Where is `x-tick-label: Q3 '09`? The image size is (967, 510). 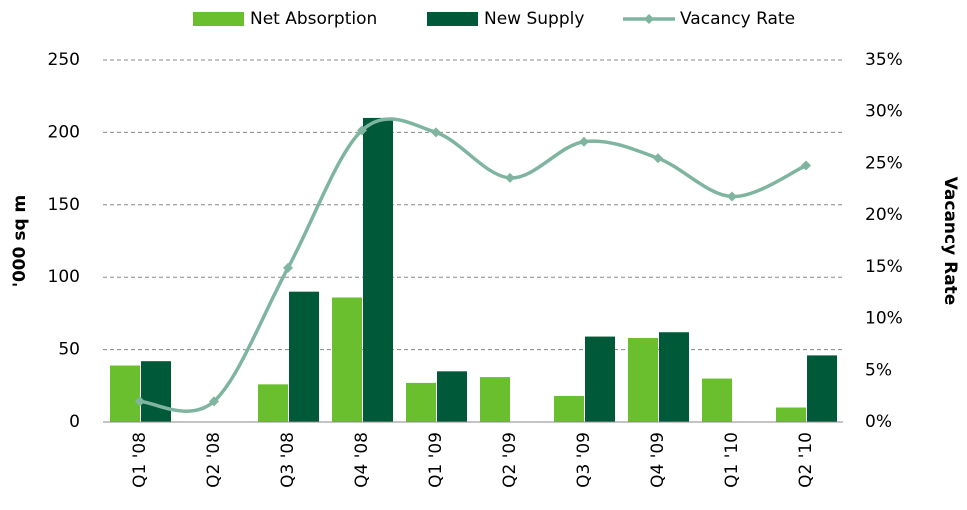
x-tick-label: Q3 '09 is located at coordinates (584, 460).